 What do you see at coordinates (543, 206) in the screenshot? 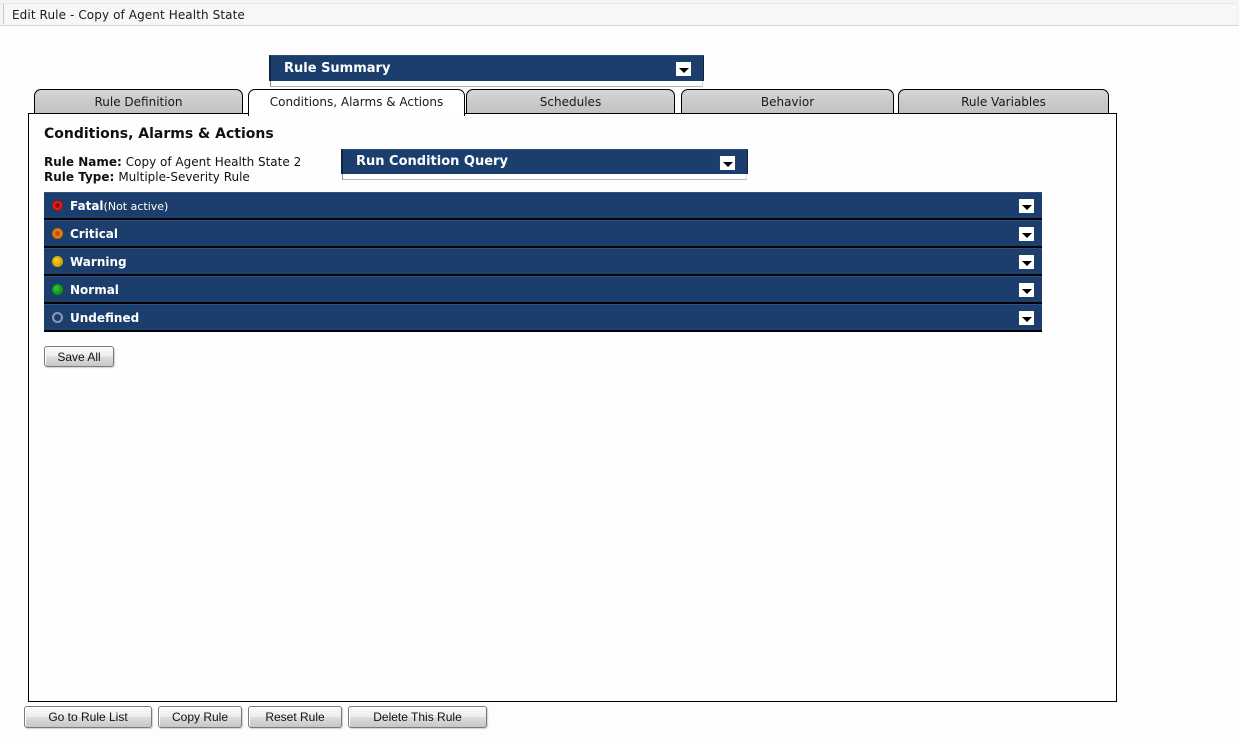
I see `severity-row-fatal: Fatal(Not active)` at bounding box center [543, 206].